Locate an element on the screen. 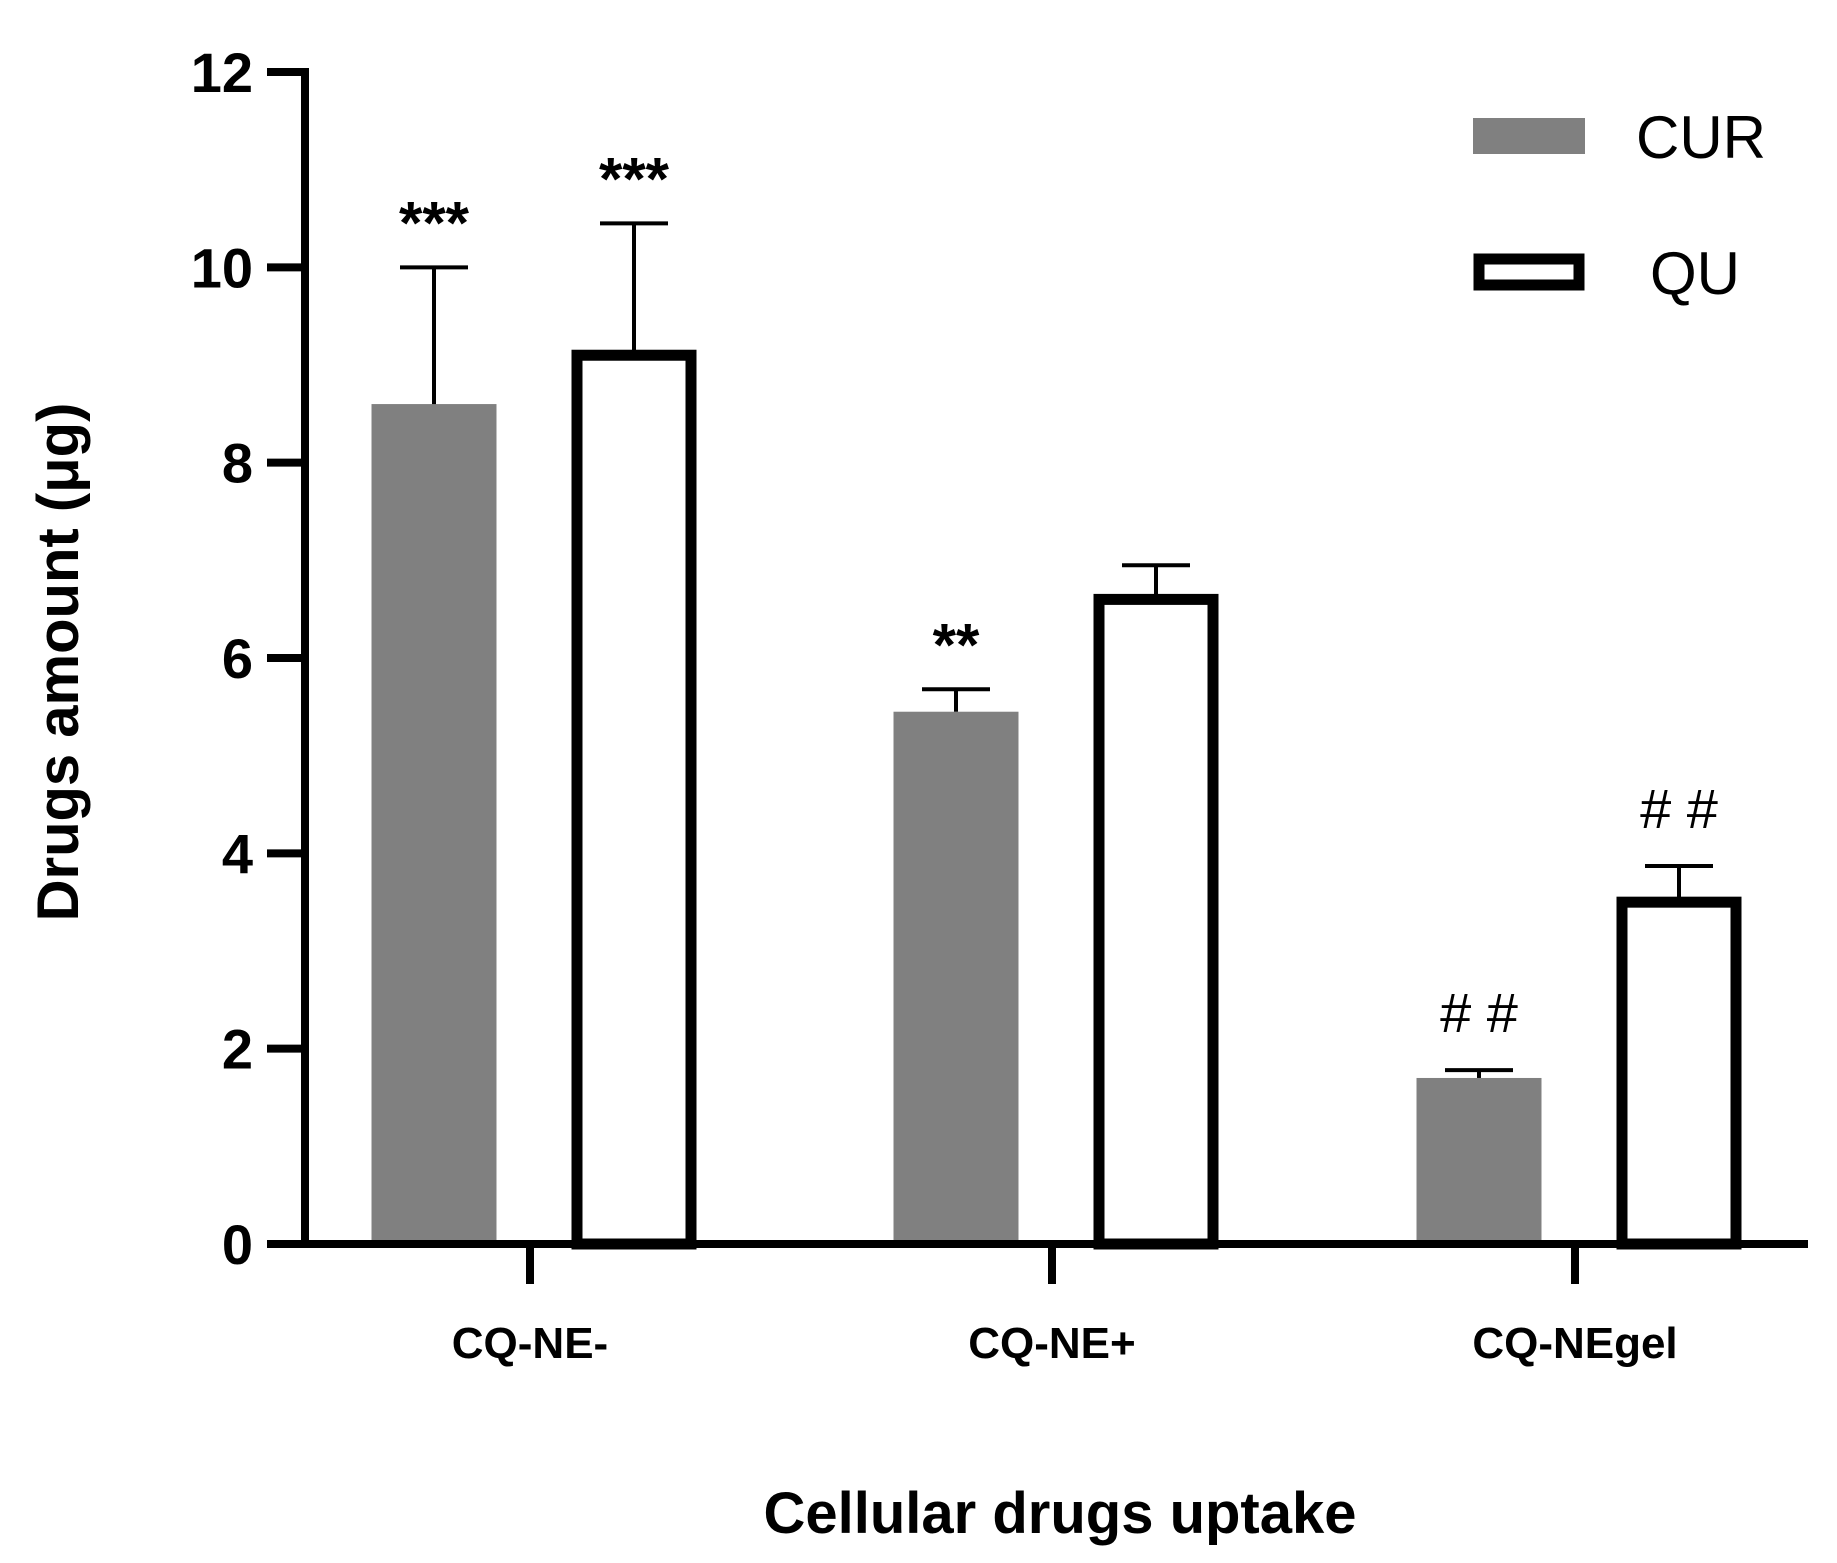 The width and height of the screenshot is (1837, 1563). x-tick-label: CQ-NEgel is located at coordinates (1574, 1343).